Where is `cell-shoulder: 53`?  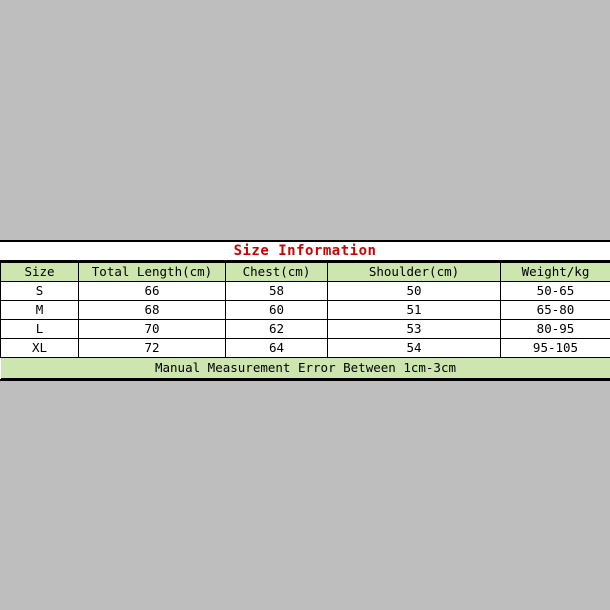
cell-shoulder: 53 is located at coordinates (414, 329).